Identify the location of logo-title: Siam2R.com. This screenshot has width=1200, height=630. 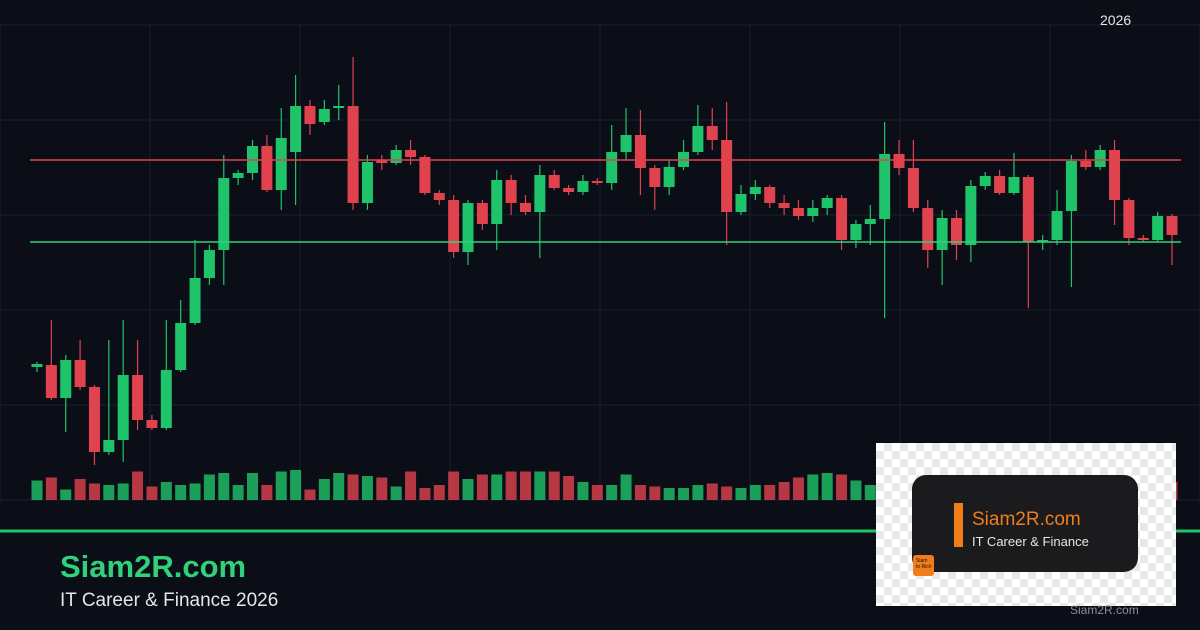
(1026, 519).